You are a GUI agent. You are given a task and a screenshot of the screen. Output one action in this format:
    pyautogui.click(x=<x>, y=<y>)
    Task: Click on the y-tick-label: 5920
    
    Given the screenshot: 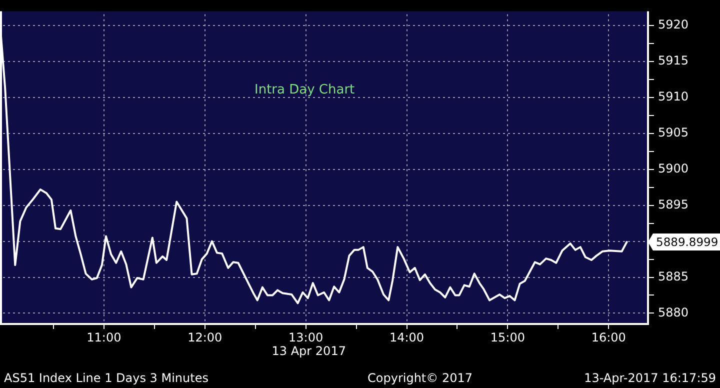 What is the action you would take?
    pyautogui.click(x=673, y=25)
    